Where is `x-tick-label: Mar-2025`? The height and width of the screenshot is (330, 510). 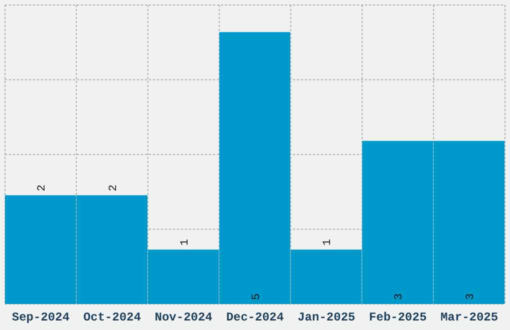 x-tick-label: Mar-2025 is located at coordinates (469, 317).